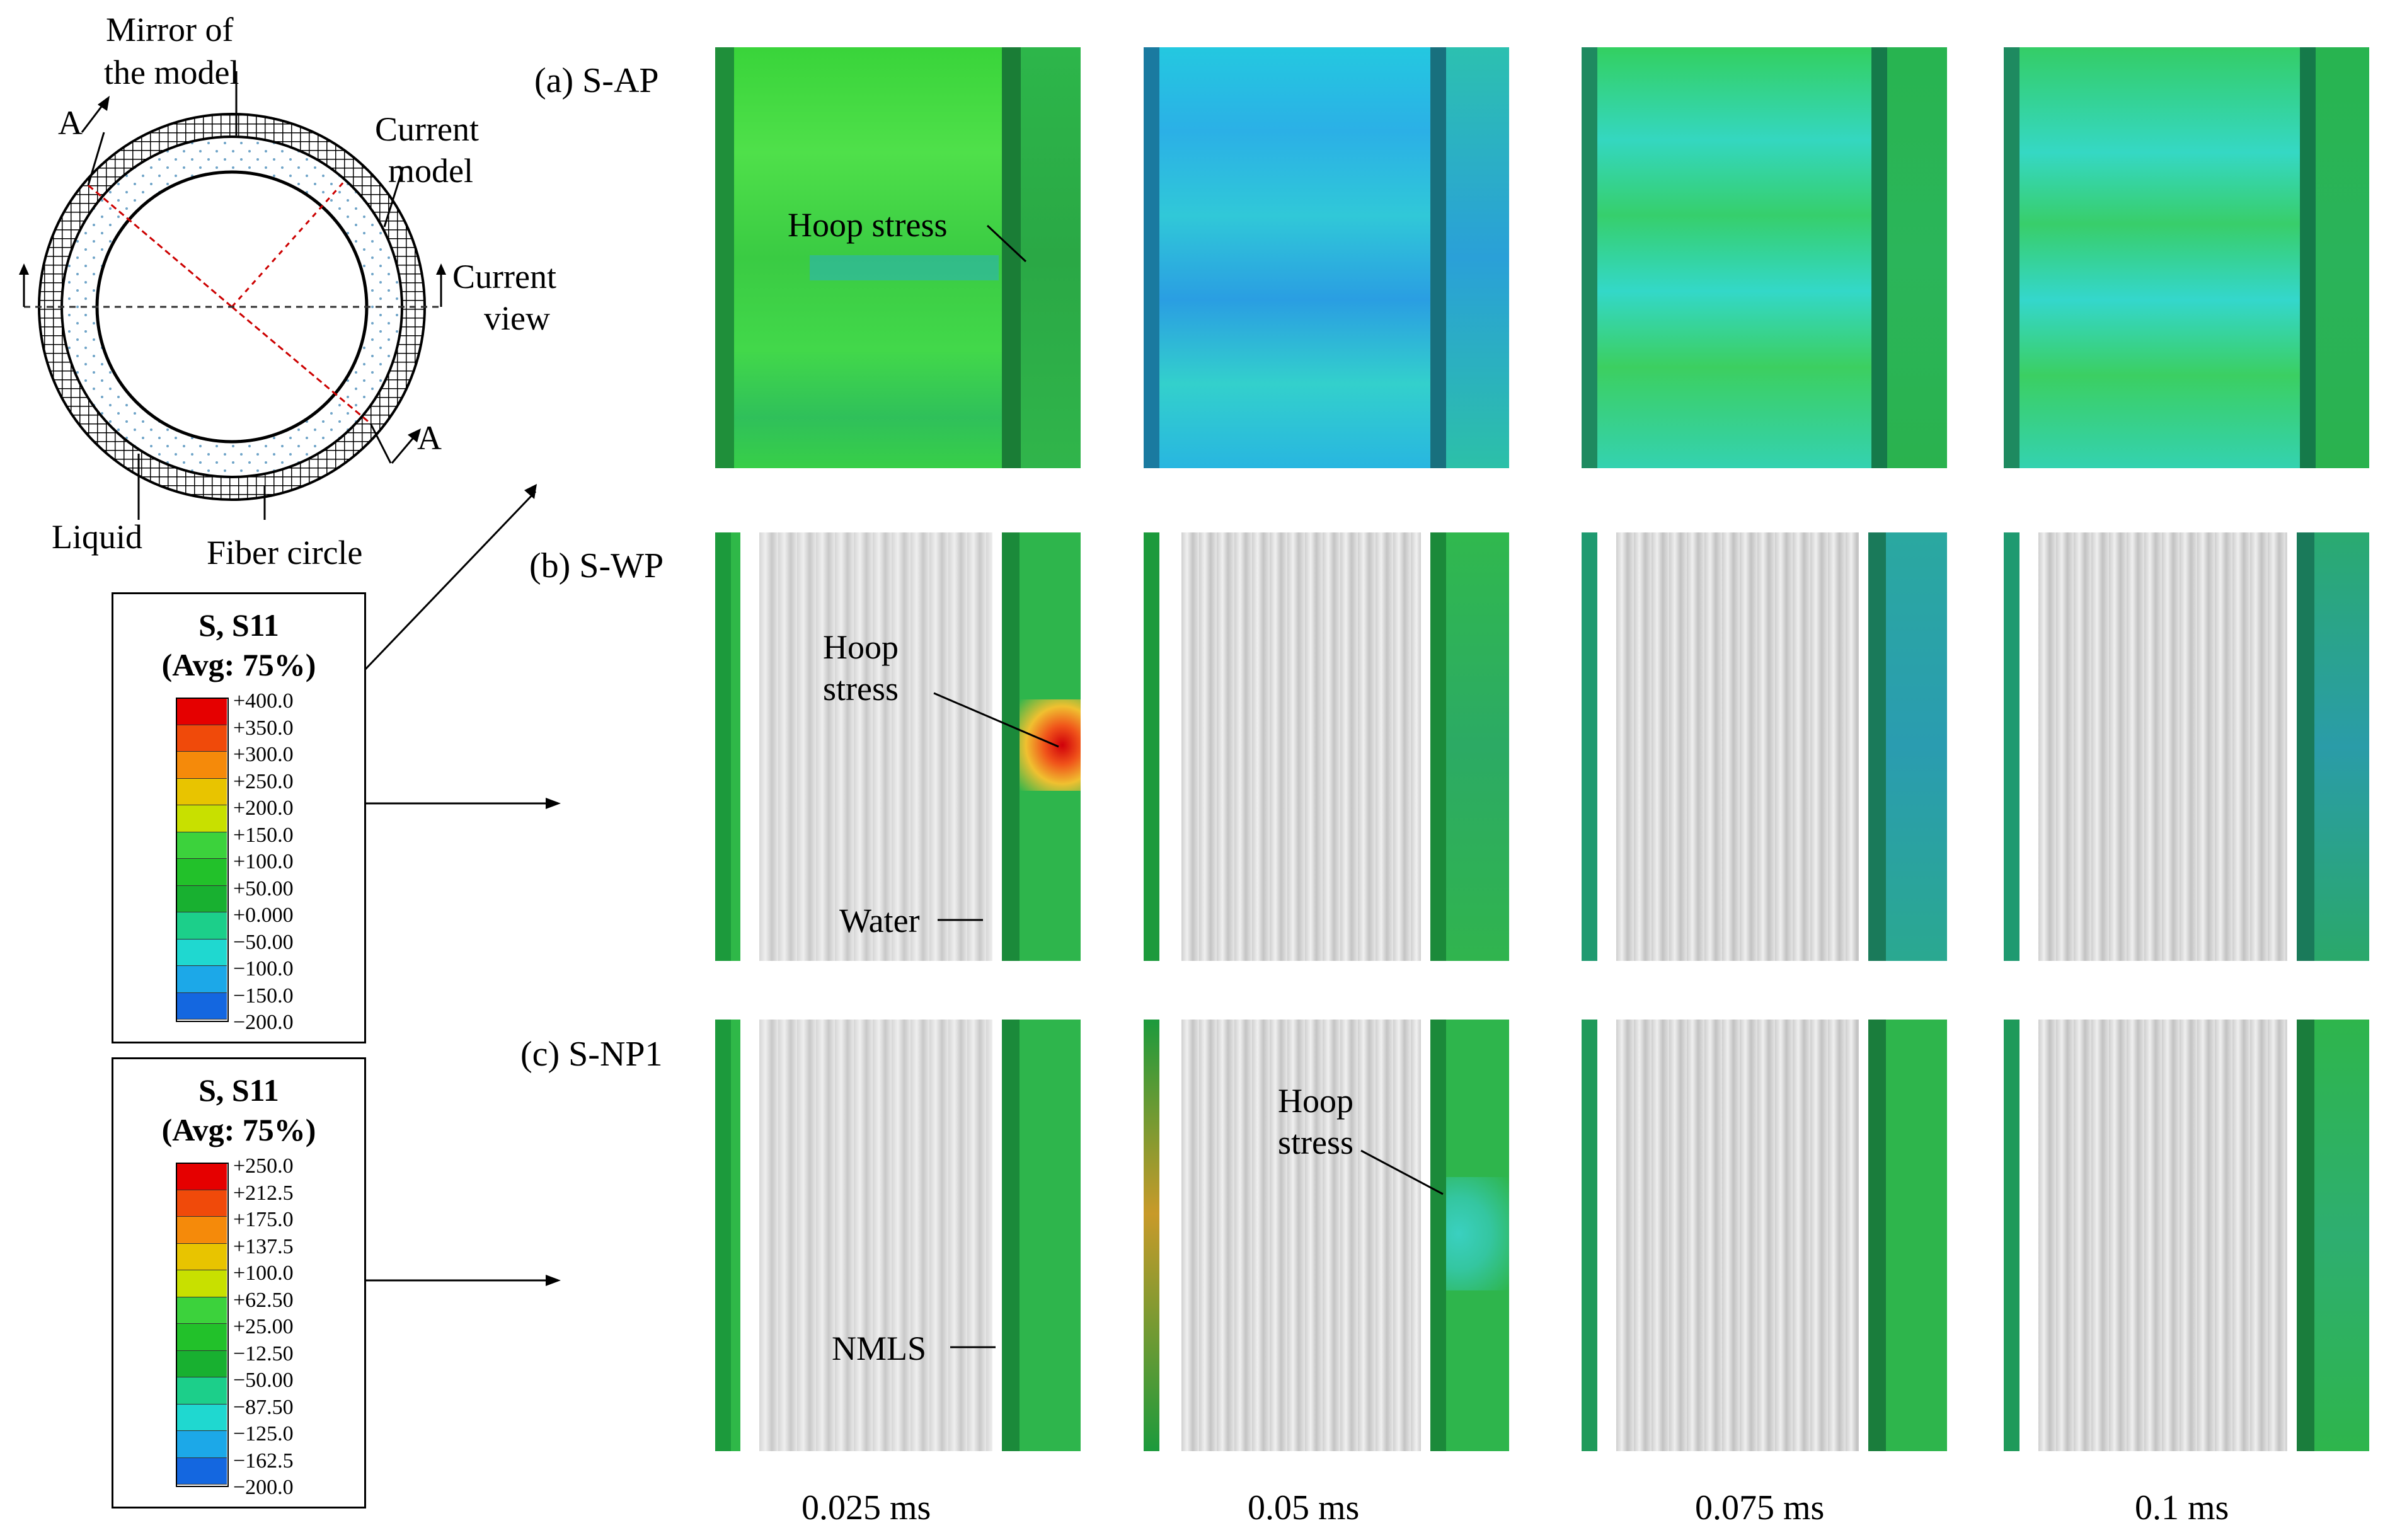  What do you see at coordinates (97, 537) in the screenshot?
I see `liquid-label: Liquid` at bounding box center [97, 537].